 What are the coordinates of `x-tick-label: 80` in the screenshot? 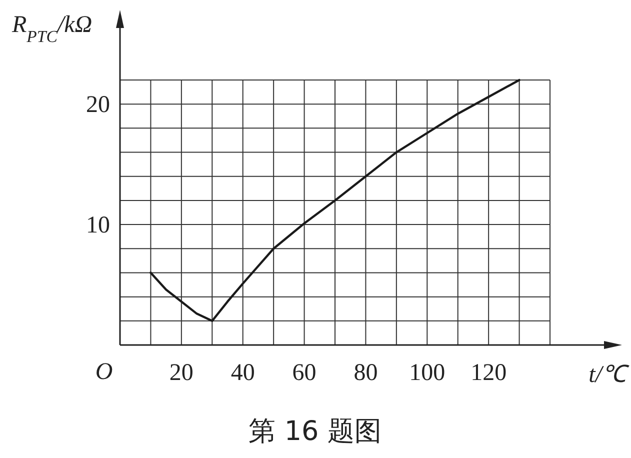 It's located at (366, 373).